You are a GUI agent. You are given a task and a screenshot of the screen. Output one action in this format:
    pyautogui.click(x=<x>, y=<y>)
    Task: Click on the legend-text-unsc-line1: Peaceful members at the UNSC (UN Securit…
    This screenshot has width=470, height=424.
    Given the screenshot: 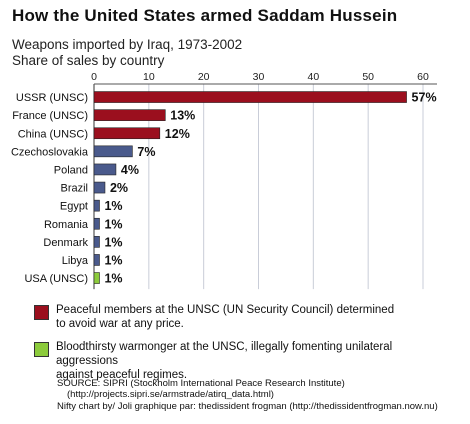 What is the action you would take?
    pyautogui.click(x=225, y=310)
    